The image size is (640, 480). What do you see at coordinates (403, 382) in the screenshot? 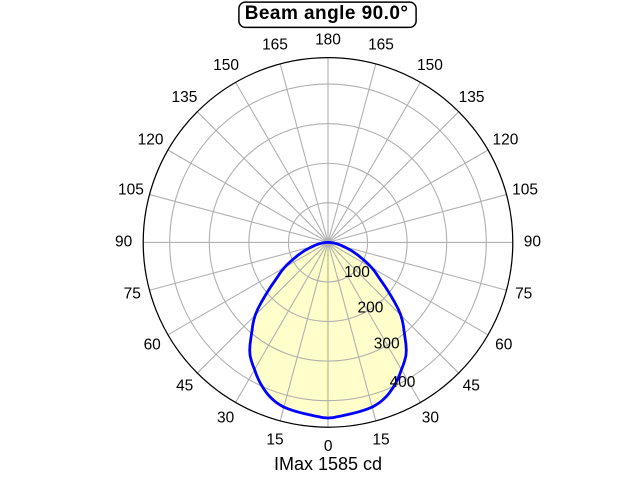
I see `svg-text: 400` at bounding box center [403, 382].